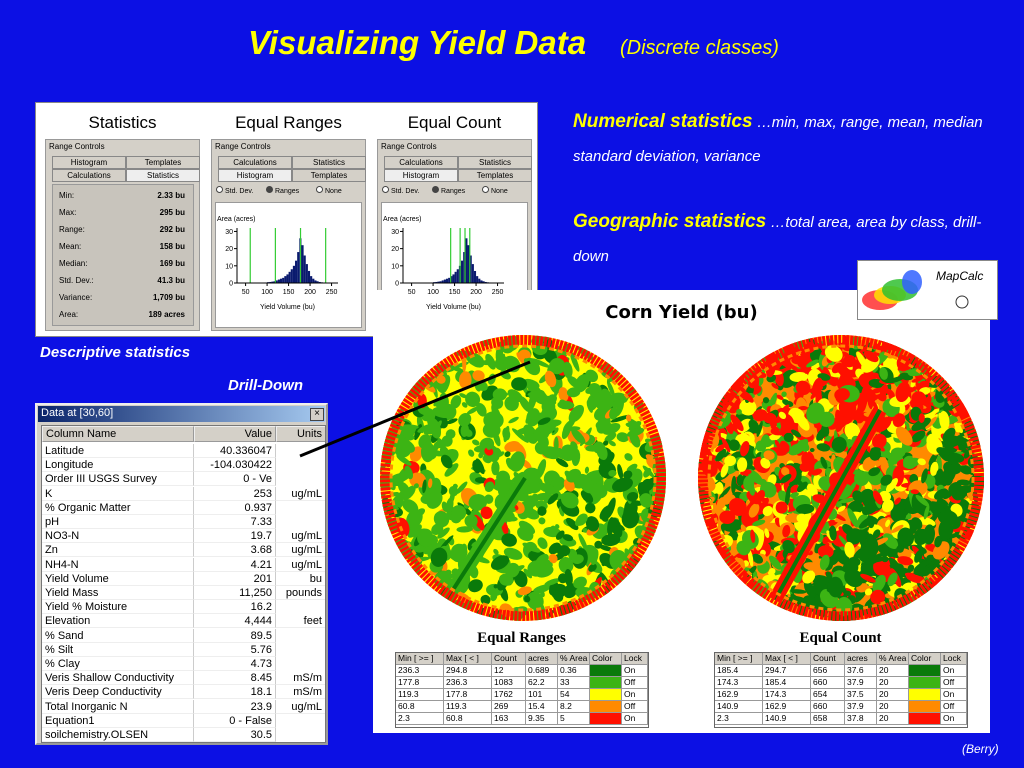 The image size is (1024, 768). What do you see at coordinates (739, 719) in the screenshot?
I see `table-cell: 2.3` at bounding box center [739, 719].